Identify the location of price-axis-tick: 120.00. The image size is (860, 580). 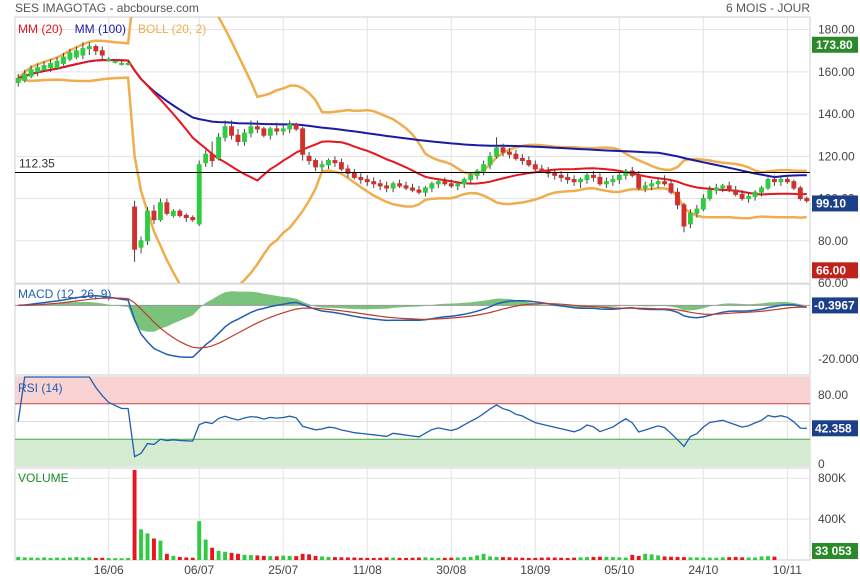
(836, 156).